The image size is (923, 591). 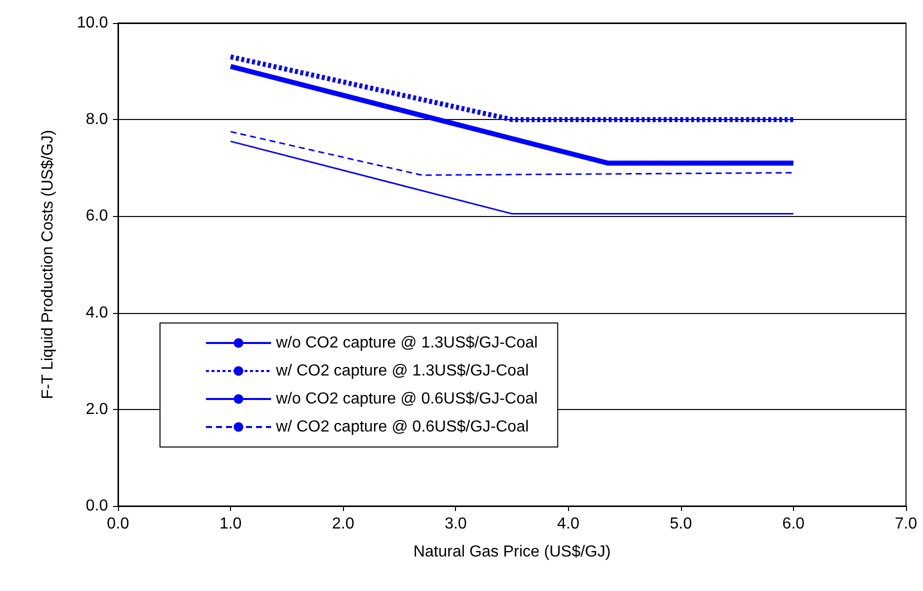 I want to click on x-tick-label: 4.0, so click(x=568, y=524).